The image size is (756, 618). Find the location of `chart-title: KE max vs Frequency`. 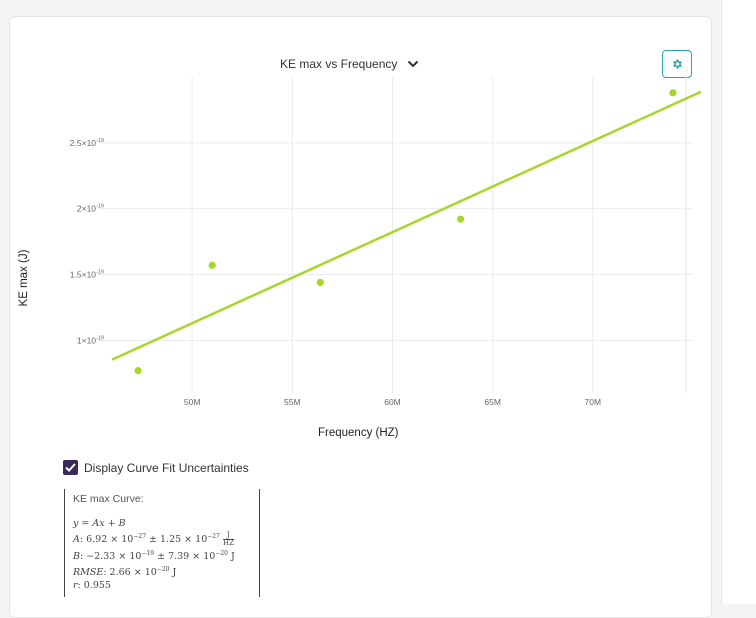

chart-title: KE max vs Frequency is located at coordinates (339, 64).